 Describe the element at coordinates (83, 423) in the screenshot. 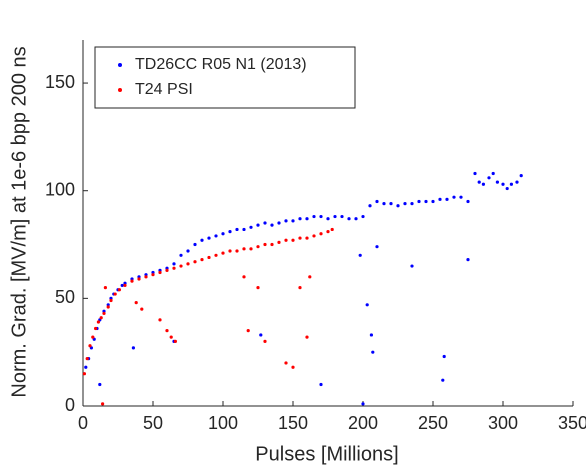

I see `x-tick-label: 0` at that location.